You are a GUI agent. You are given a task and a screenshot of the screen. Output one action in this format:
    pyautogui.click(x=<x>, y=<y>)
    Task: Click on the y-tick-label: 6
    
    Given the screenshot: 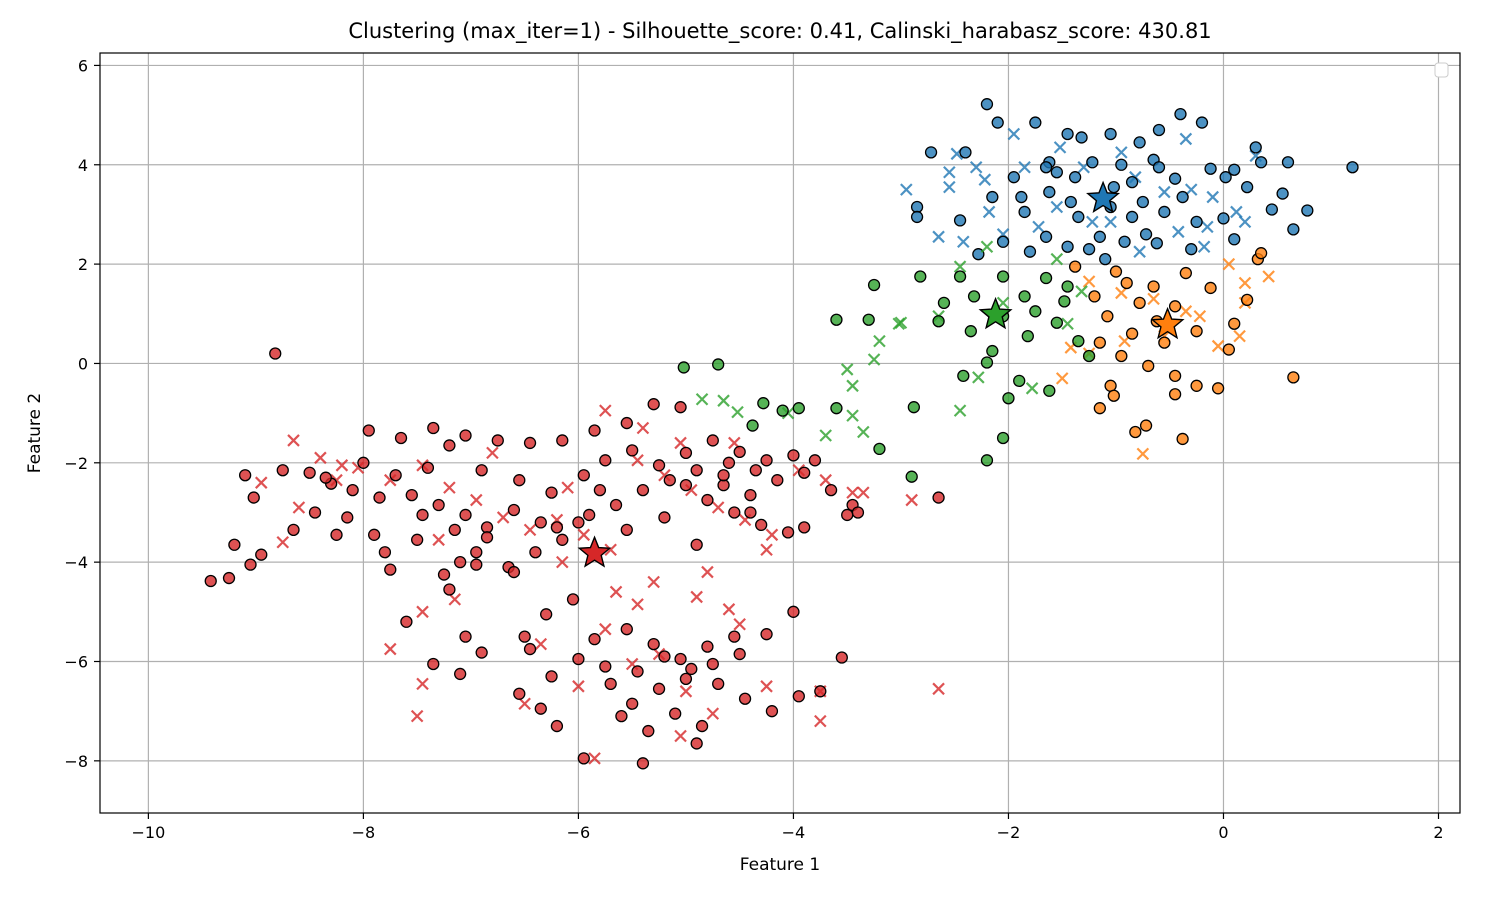 What is the action you would take?
    pyautogui.click(x=83, y=65)
    